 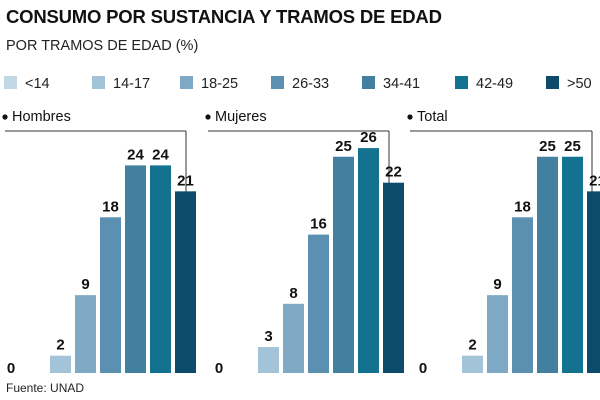 What do you see at coordinates (41, 117) in the screenshot?
I see `panel-title: Hombres` at bounding box center [41, 117].